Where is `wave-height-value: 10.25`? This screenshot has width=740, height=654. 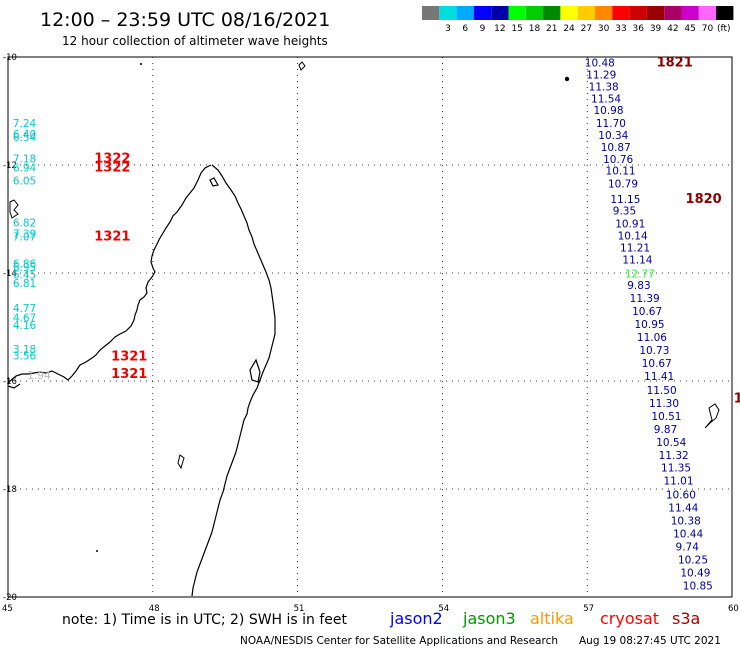 wave-height-value: 10.25 is located at coordinates (693, 561).